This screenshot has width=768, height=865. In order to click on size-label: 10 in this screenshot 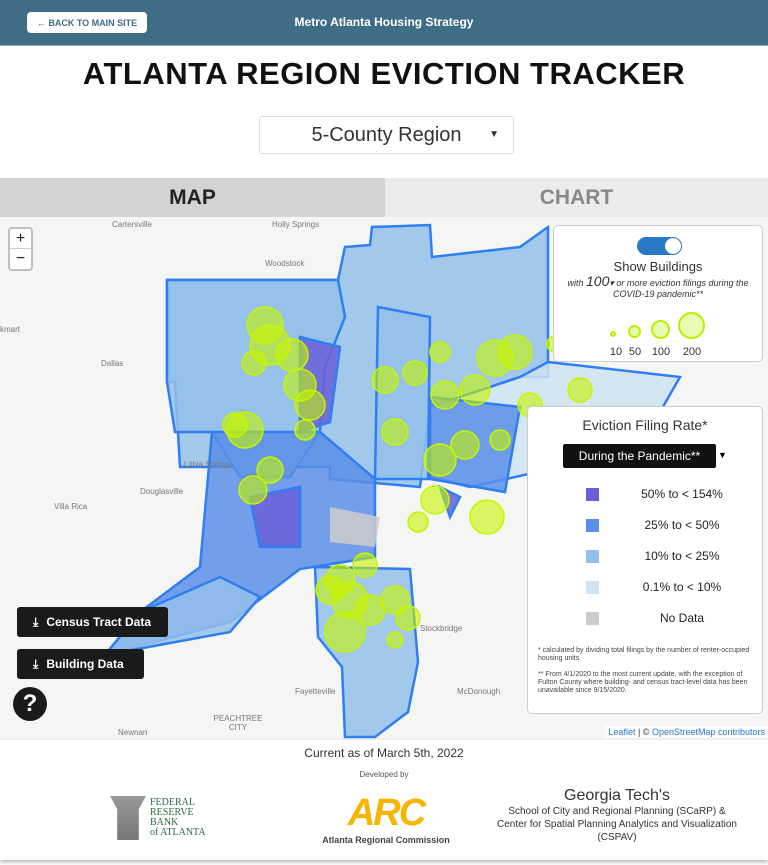, I will do `click(616, 352)`.